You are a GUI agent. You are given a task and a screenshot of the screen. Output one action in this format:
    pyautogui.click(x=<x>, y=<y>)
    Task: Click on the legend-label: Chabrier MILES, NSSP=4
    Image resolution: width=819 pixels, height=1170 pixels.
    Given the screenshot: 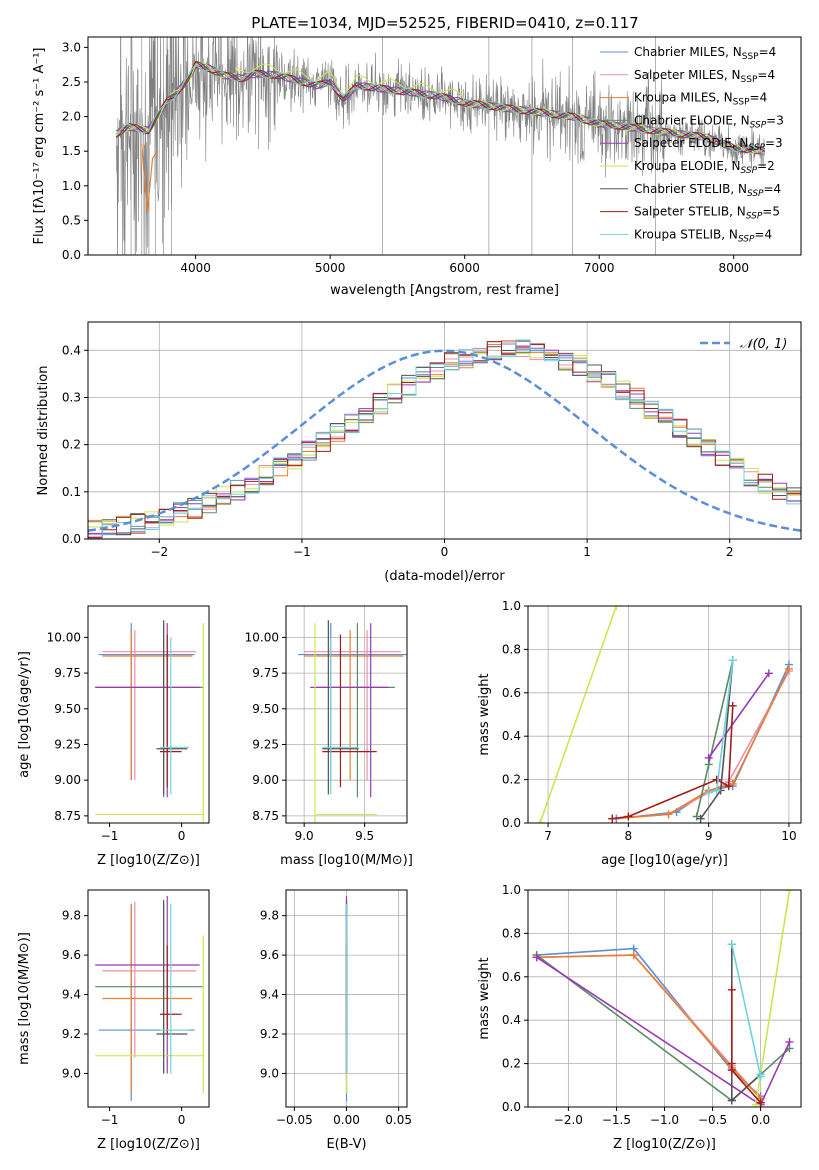 What is the action you would take?
    pyautogui.click(x=705, y=53)
    